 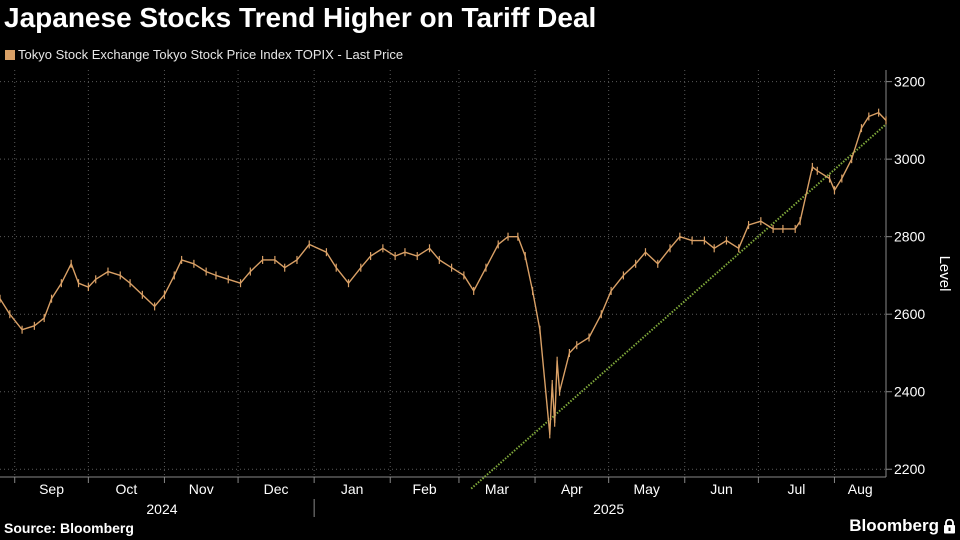 What do you see at coordinates (909, 392) in the screenshot?
I see `level-tick-label: 2400` at bounding box center [909, 392].